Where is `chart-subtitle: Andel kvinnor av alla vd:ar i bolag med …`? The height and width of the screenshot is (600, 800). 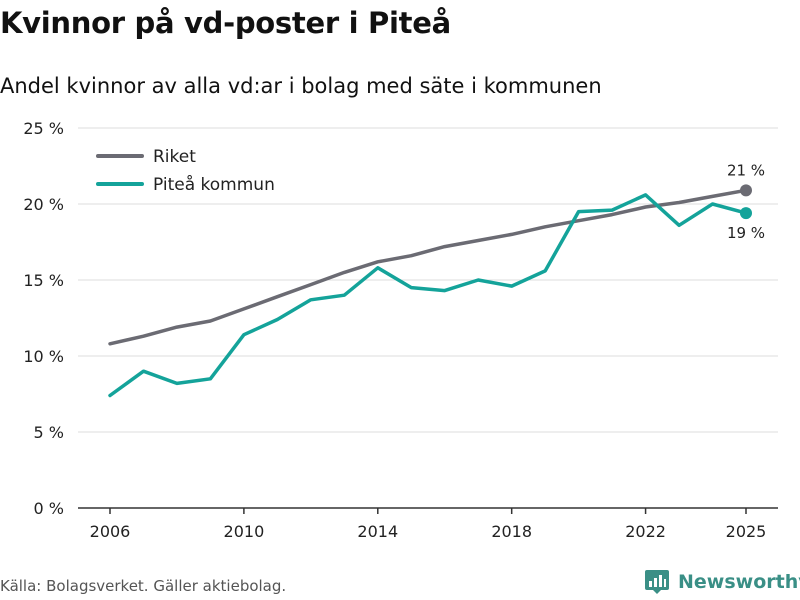 chart-subtitle: Andel kvinnor av alla vd:ar i bolag med … is located at coordinates (301, 86).